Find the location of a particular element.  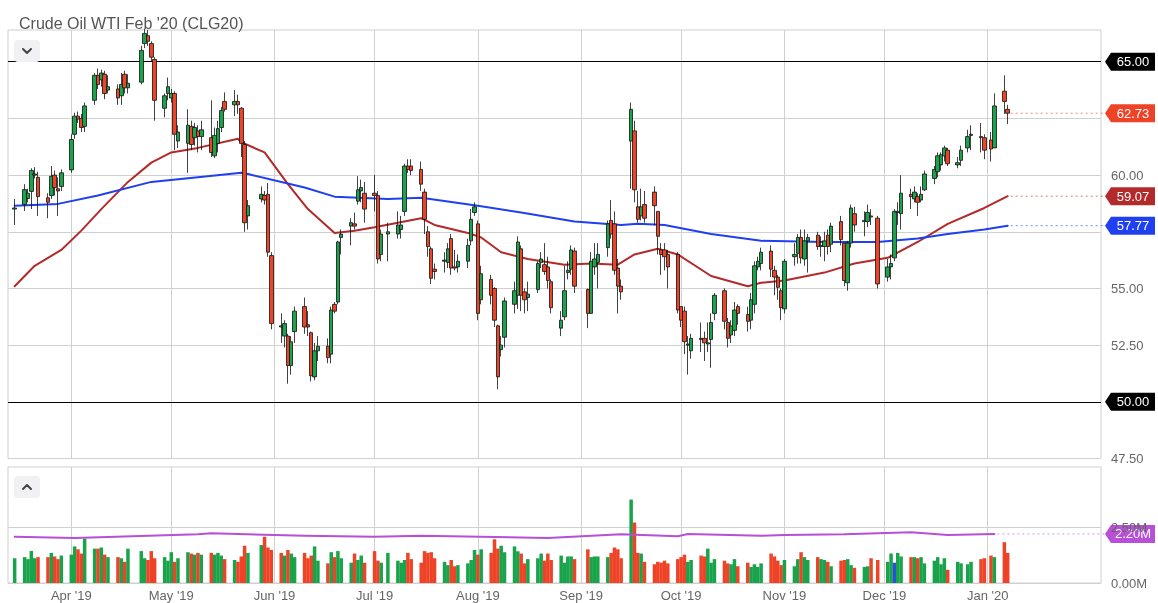

y-tick-label: 55.00 is located at coordinates (1127, 288).